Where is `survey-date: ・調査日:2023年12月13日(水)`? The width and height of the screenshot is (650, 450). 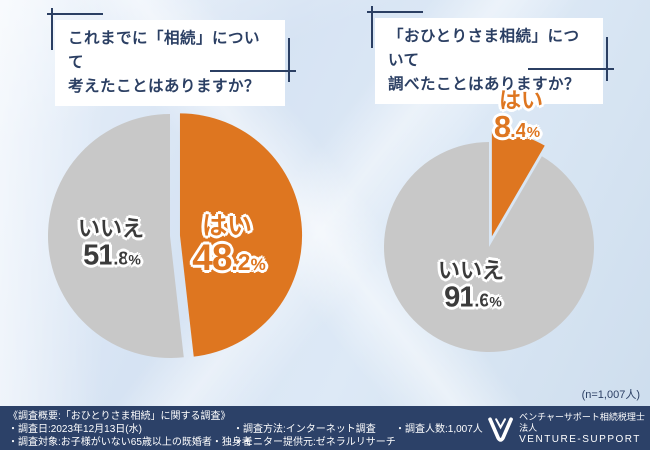 survey-date: ・調査日:2023年12月13日(水) is located at coordinates (75, 429).